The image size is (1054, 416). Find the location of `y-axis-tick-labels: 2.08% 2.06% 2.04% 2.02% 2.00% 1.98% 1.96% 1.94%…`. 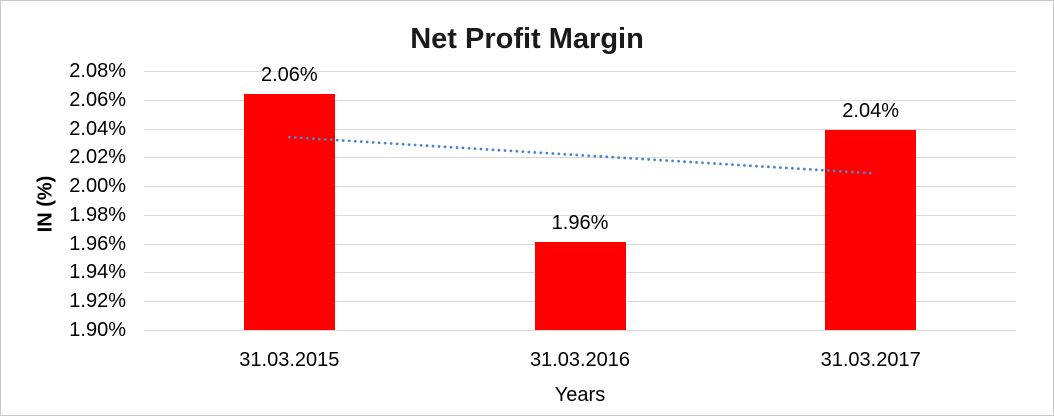

y-axis-tick-labels: 2.08% 2.06% 2.04% 2.02% 2.00% 1.98% 1.96% 1.94%… is located at coordinates (63, 208).